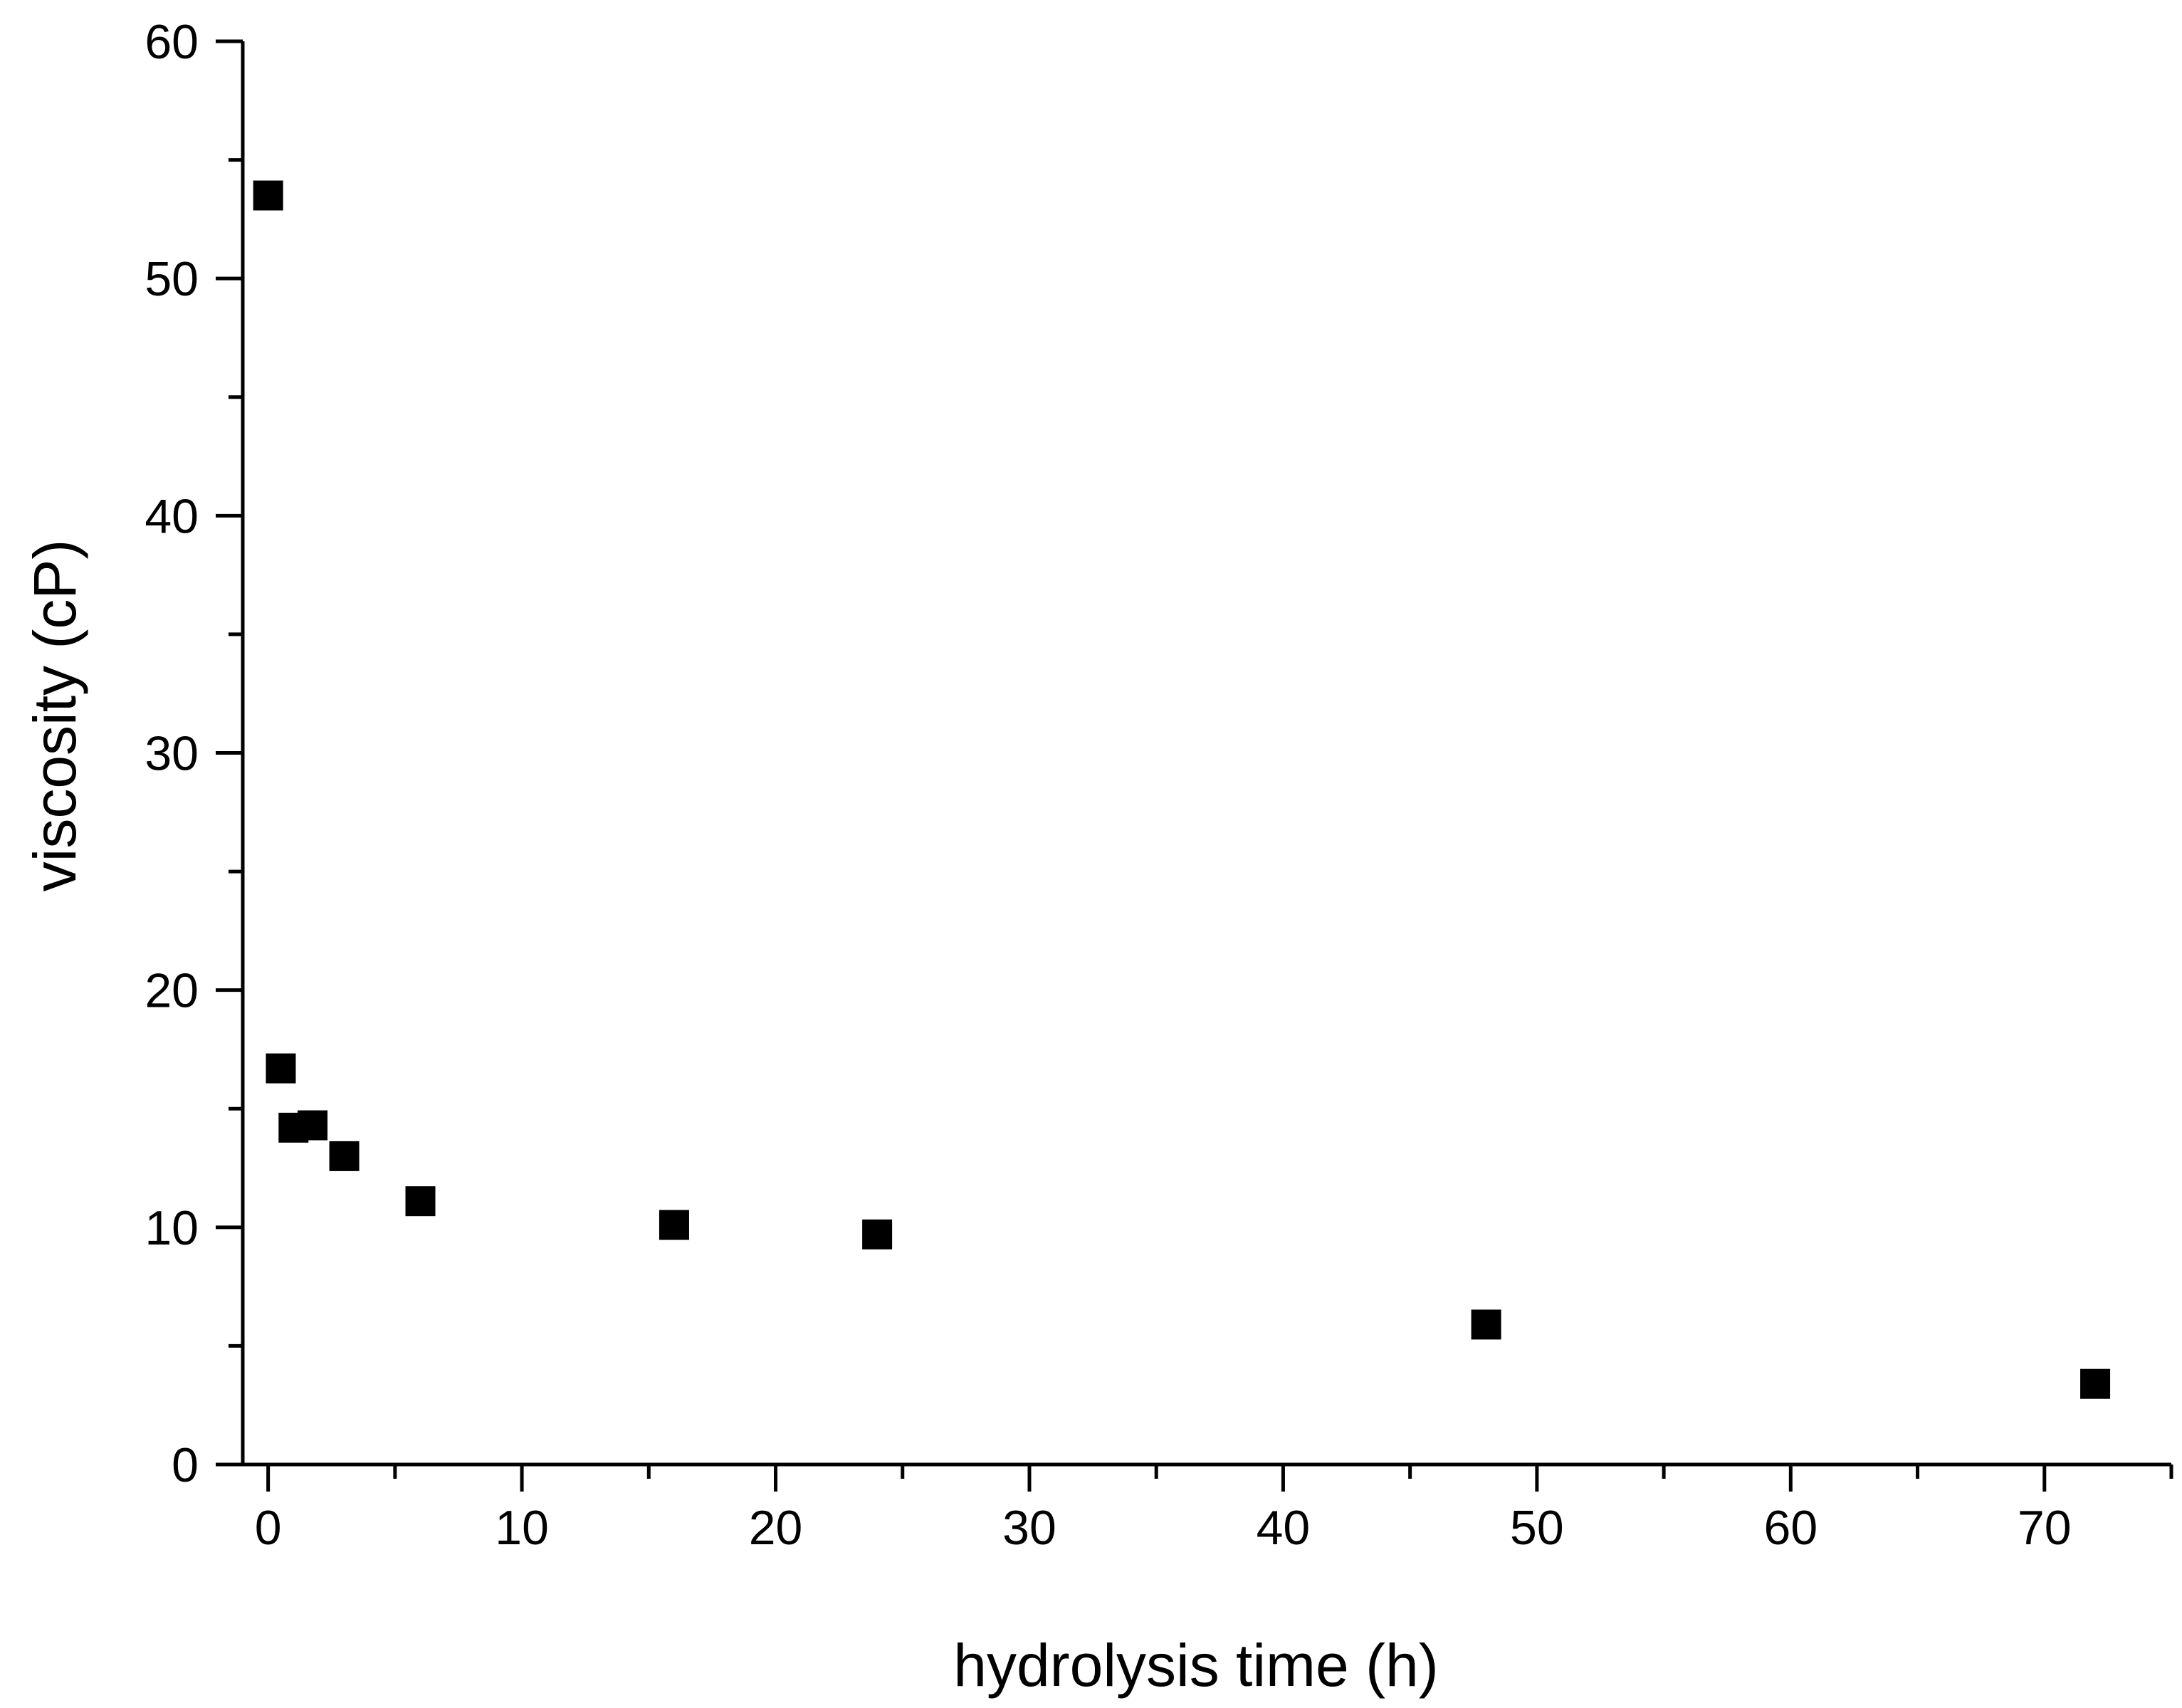 This screenshot has width=2182, height=1708. I want to click on x-tick-label: 40, so click(1284, 1528).